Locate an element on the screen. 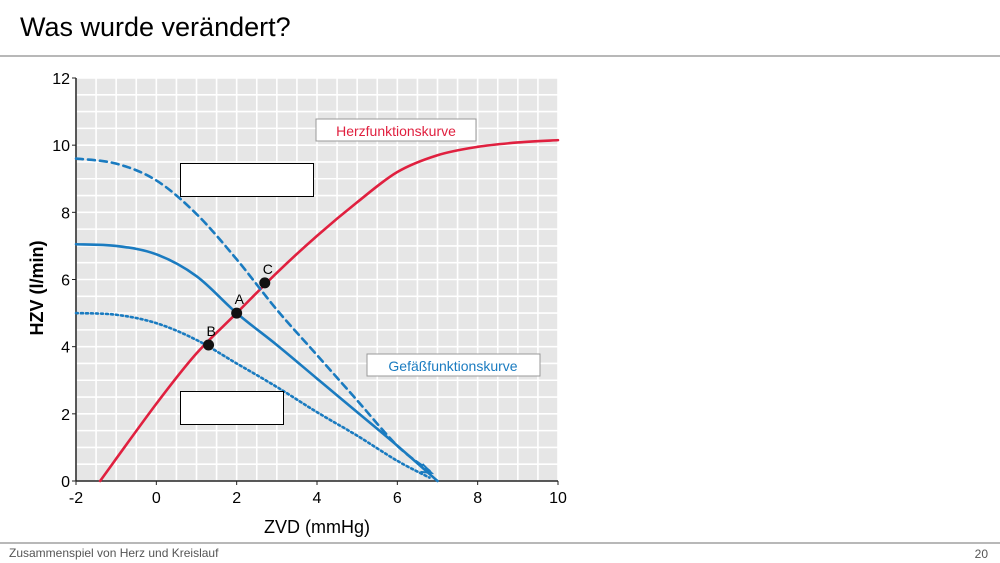  y-tick-label: 4 is located at coordinates (65, 348).